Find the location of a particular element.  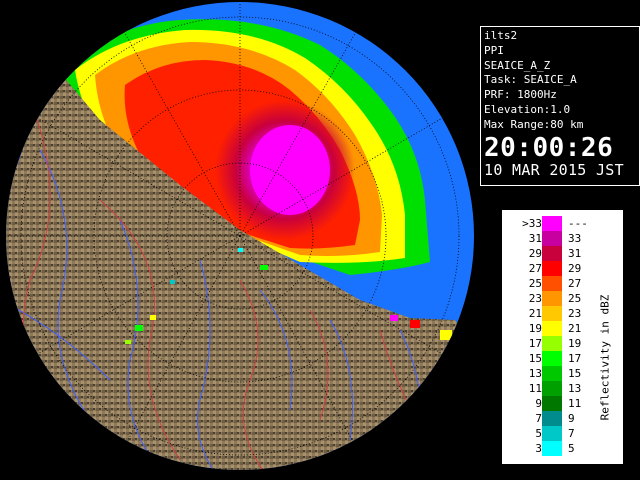

legend-row-high: 27 is located at coordinates (575, 283).